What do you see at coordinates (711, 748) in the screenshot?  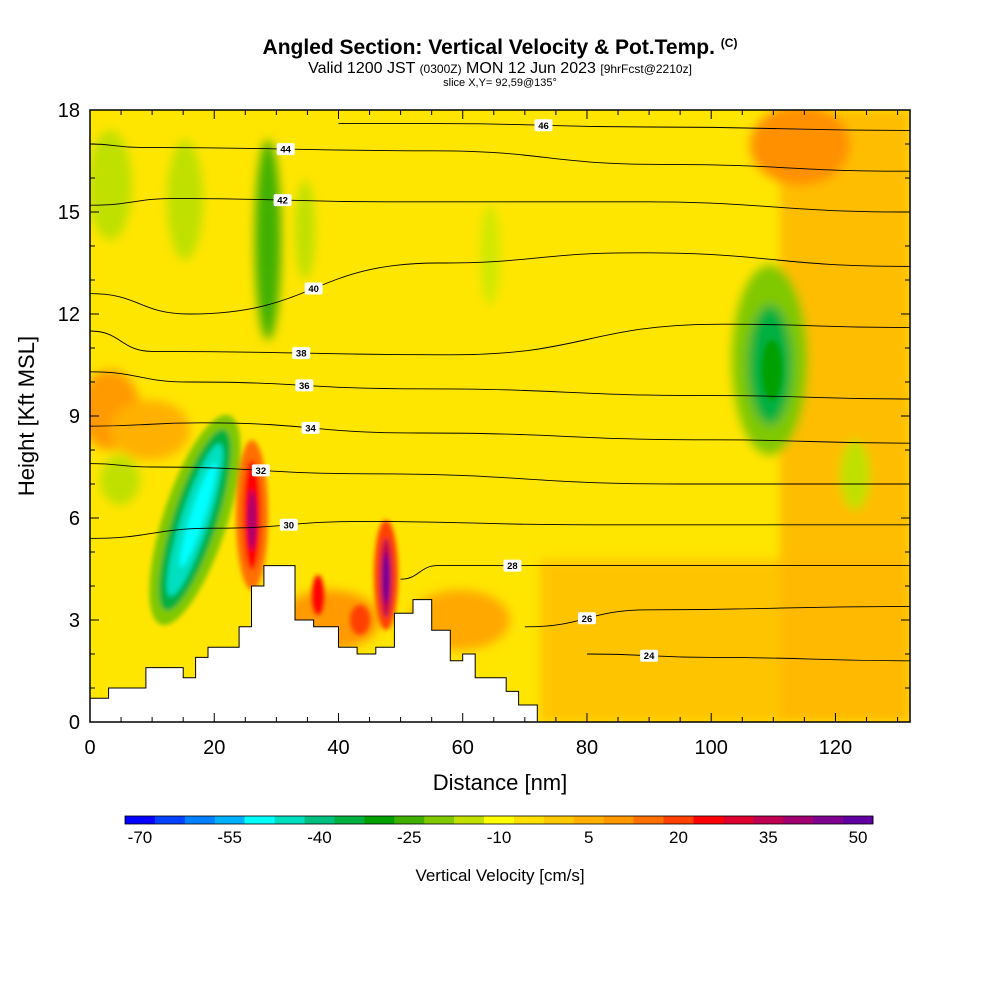 I see `x-tick-label: 100` at bounding box center [711, 748].